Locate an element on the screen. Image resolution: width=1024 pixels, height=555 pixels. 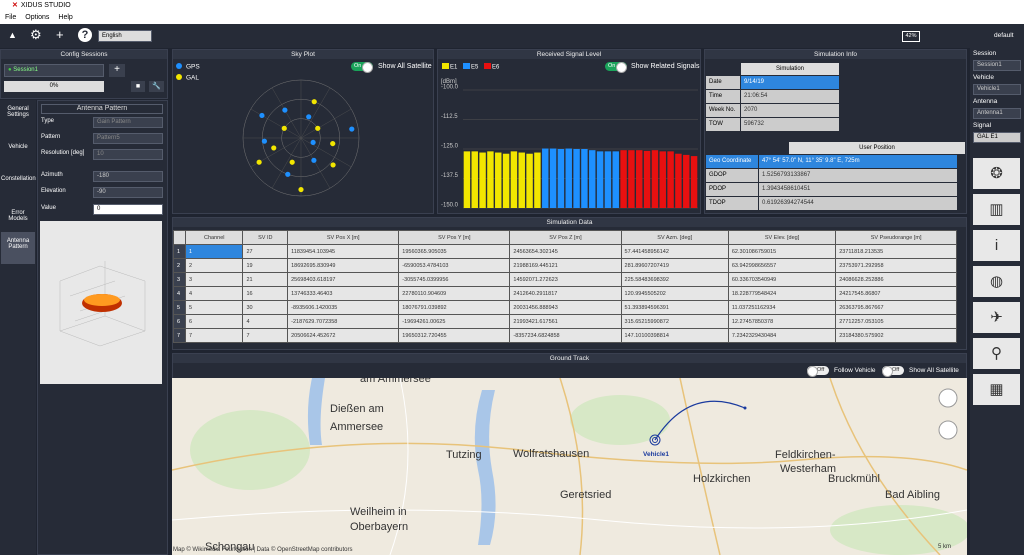
field-value: -180 is located at coordinates (128, 176).